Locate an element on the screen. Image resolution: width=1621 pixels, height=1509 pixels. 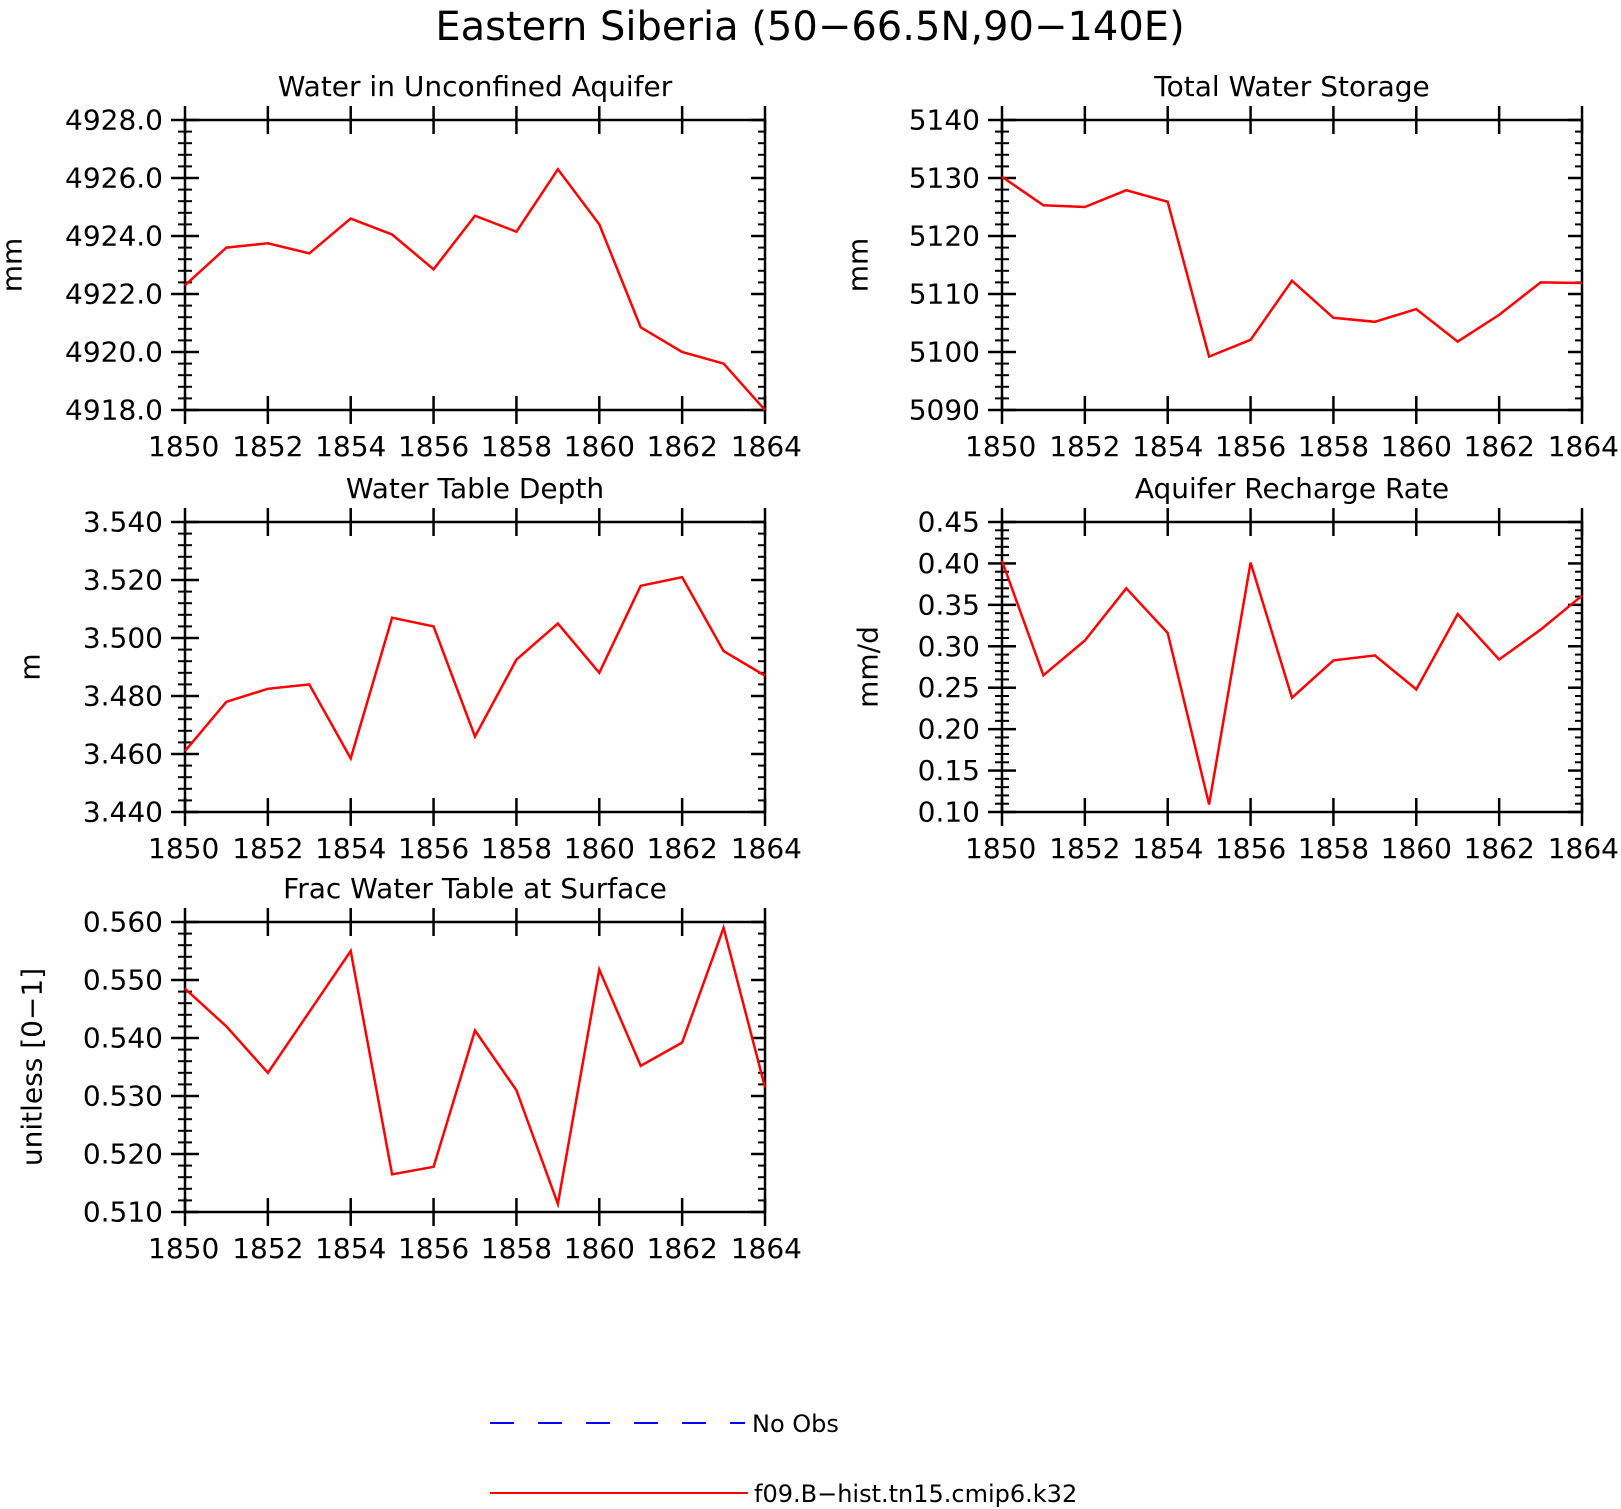
y-tick-label: 0.20 is located at coordinates (949, 729).